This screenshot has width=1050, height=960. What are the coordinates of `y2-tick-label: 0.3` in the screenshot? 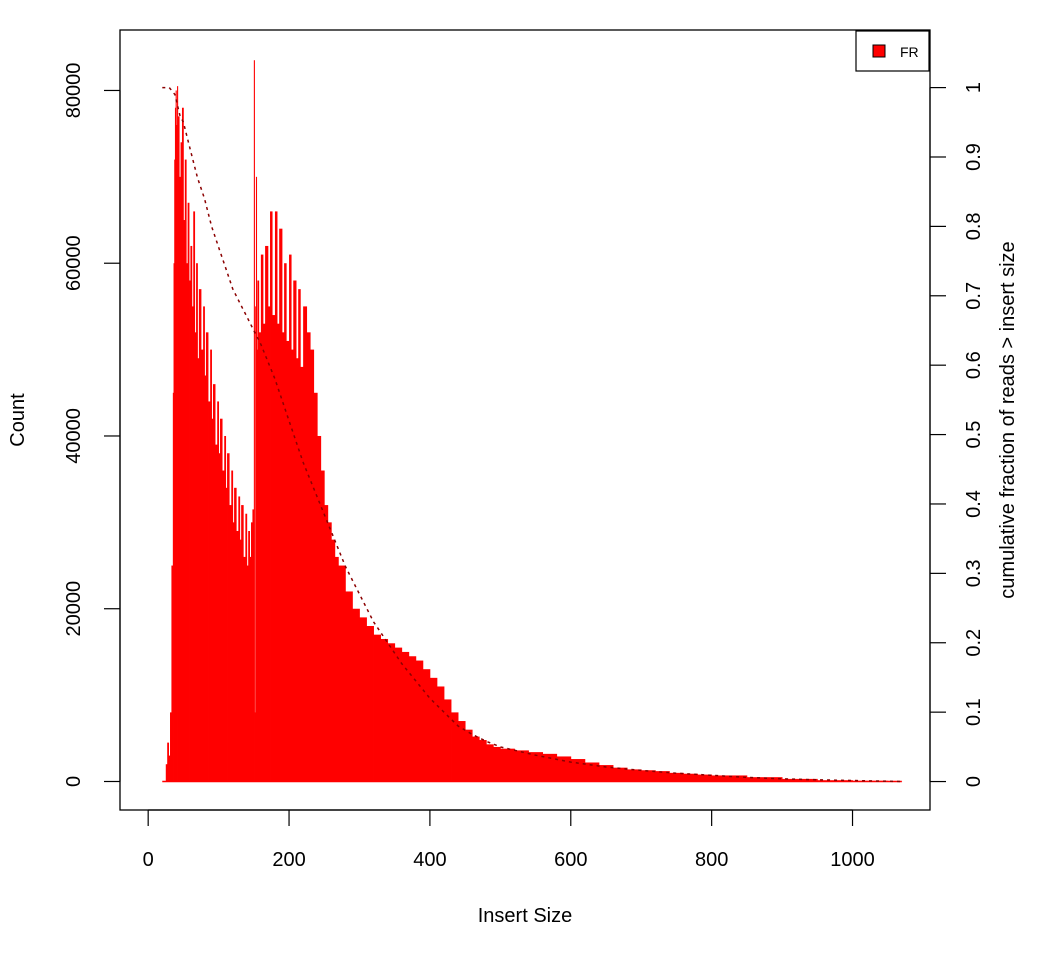 It's located at (974, 573).